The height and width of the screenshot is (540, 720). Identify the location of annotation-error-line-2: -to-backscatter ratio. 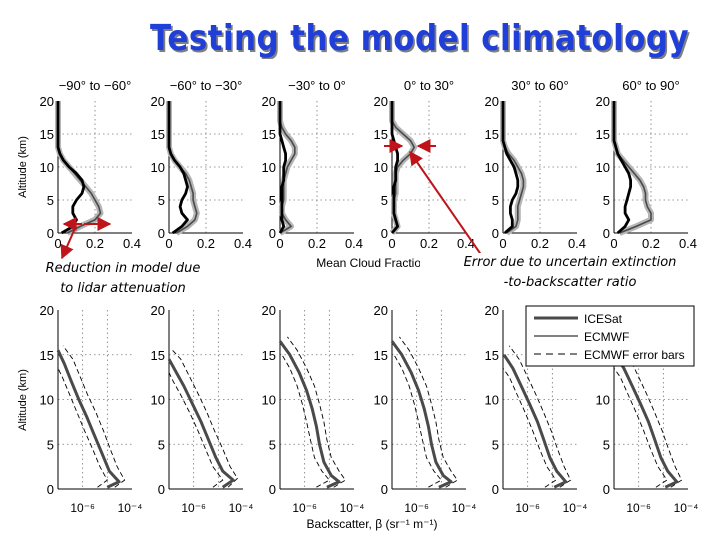
(570, 282).